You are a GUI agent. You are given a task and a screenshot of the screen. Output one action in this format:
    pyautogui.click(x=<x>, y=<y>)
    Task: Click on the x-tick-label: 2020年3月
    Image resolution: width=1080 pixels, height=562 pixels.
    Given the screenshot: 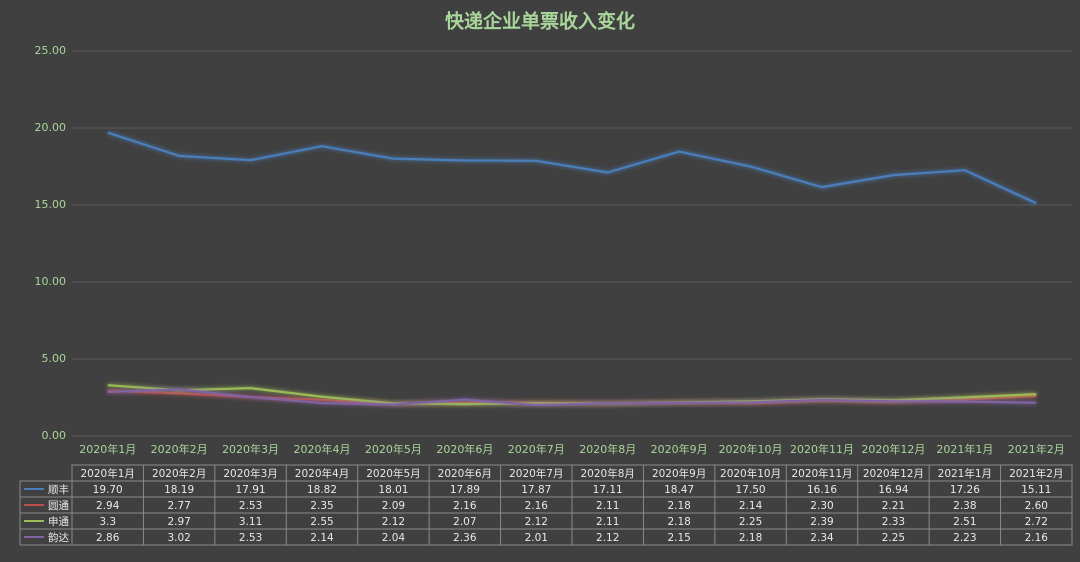 What is the action you would take?
    pyautogui.click(x=250, y=449)
    